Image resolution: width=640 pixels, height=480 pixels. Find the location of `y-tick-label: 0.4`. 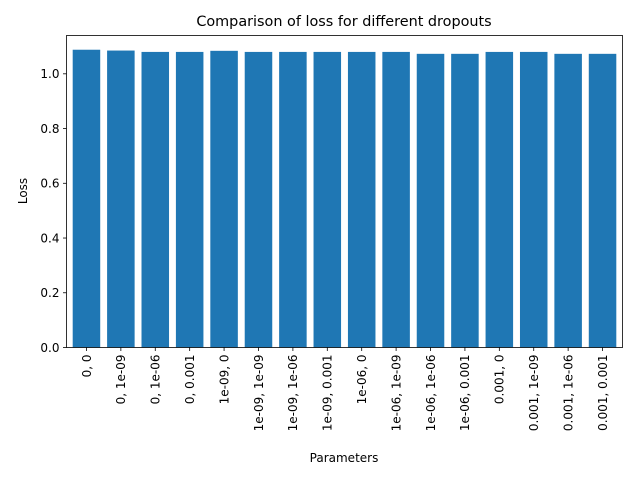

y-tick-label: 0.4 is located at coordinates (49, 238).